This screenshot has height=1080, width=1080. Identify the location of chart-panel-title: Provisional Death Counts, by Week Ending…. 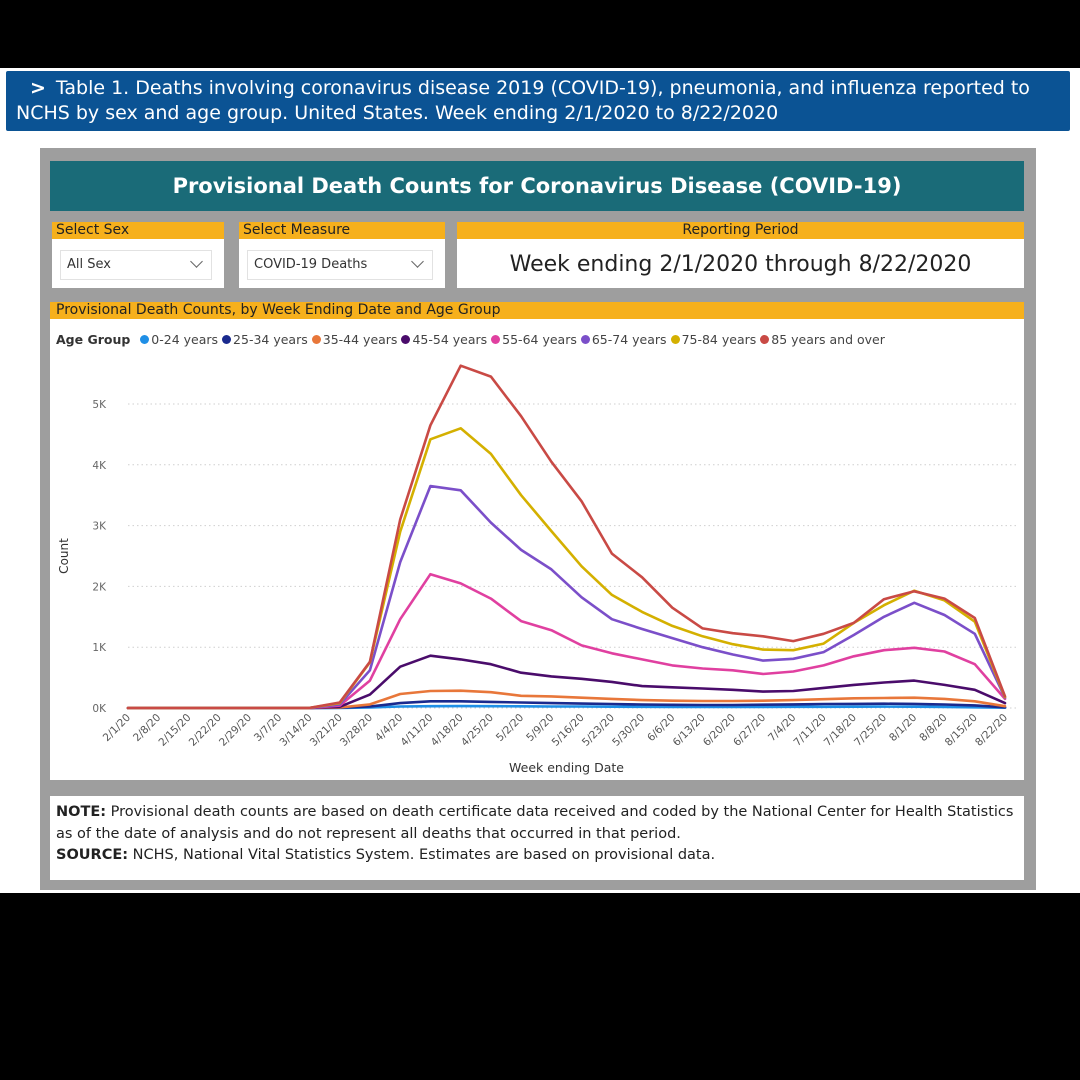
(537, 310).